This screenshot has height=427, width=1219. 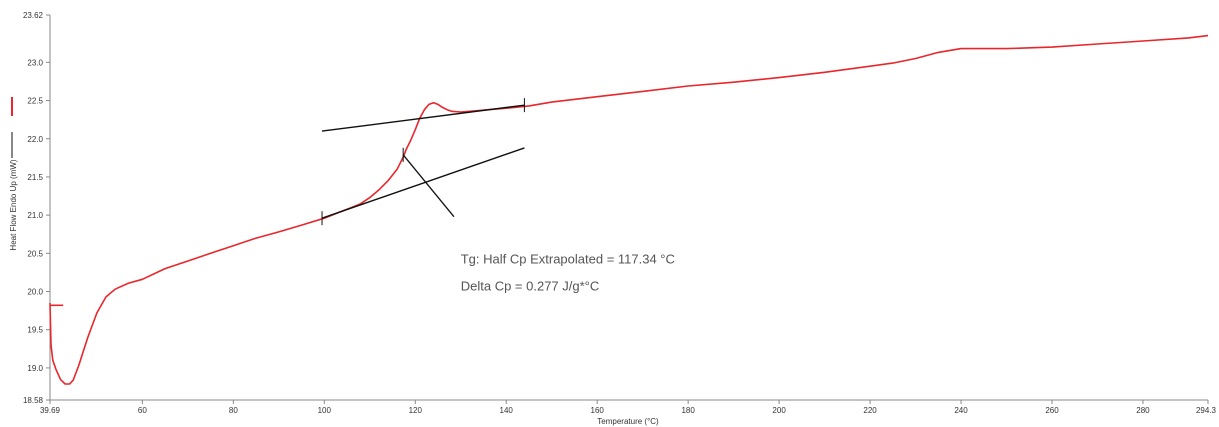 What do you see at coordinates (35, 253) in the screenshot?
I see `y-tick-label: 20.5` at bounding box center [35, 253].